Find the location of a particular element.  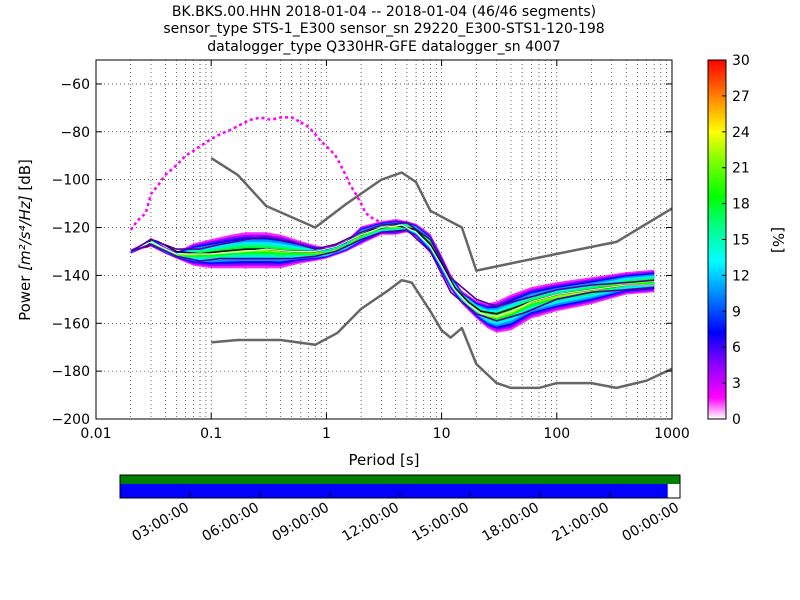

colorbar-tick-label: 3 is located at coordinates (736, 384).